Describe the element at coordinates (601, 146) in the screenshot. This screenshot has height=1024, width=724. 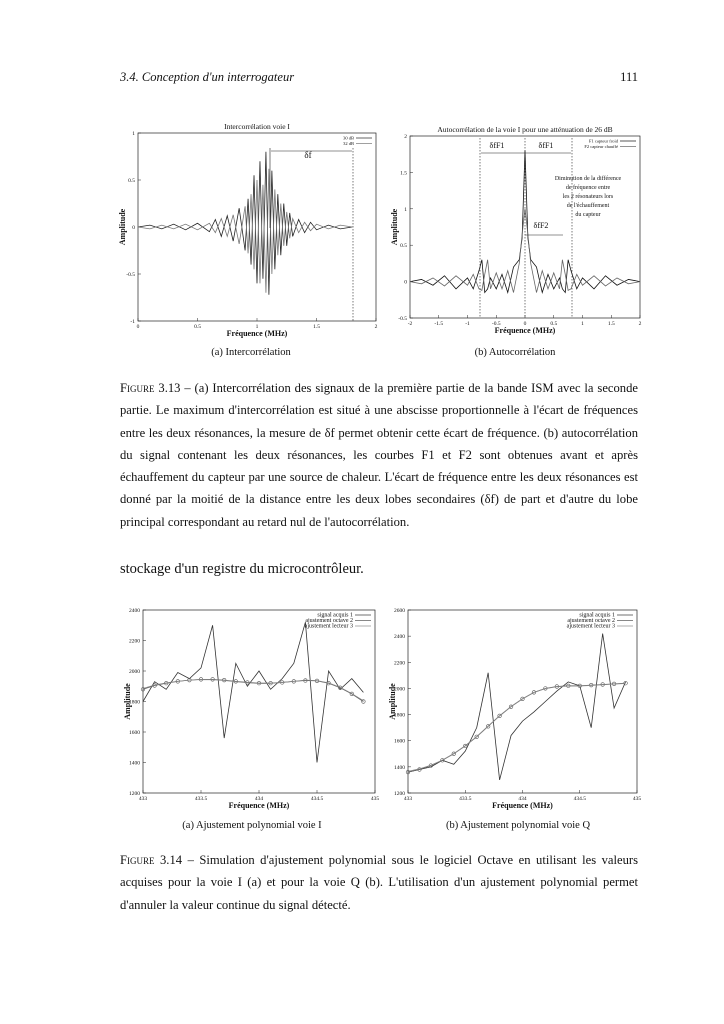
I see `legend-label: F2 capteur chauffé` at that location.